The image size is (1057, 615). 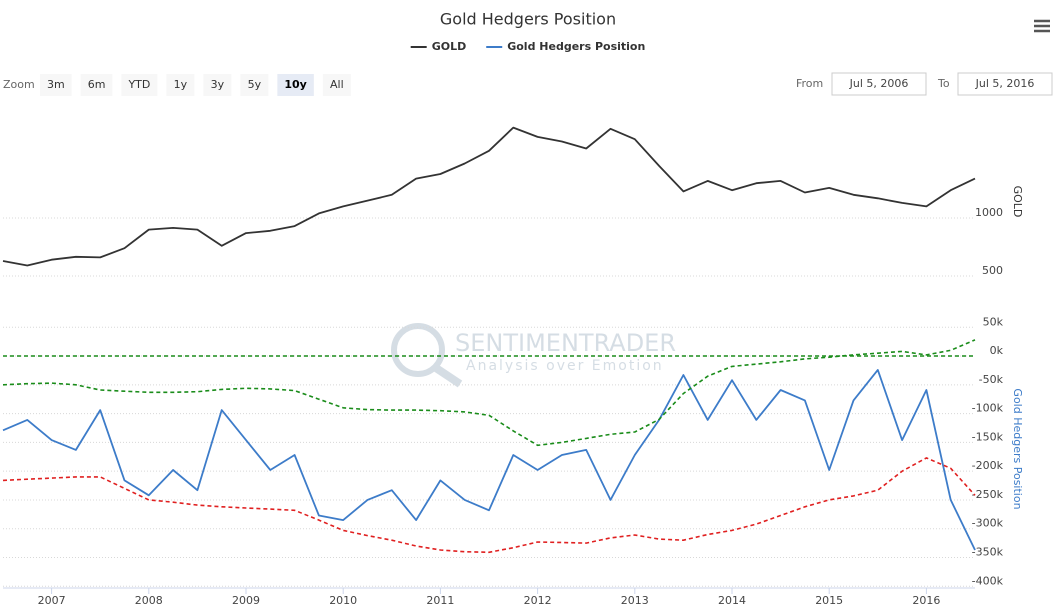 What do you see at coordinates (809, 83) in the screenshot?
I see `range-label: From` at bounding box center [809, 83].